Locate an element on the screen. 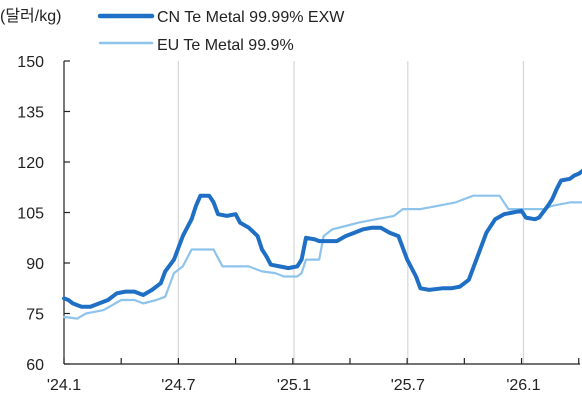 This screenshot has width=582, height=401. y-tick-label: 60 is located at coordinates (35, 365).